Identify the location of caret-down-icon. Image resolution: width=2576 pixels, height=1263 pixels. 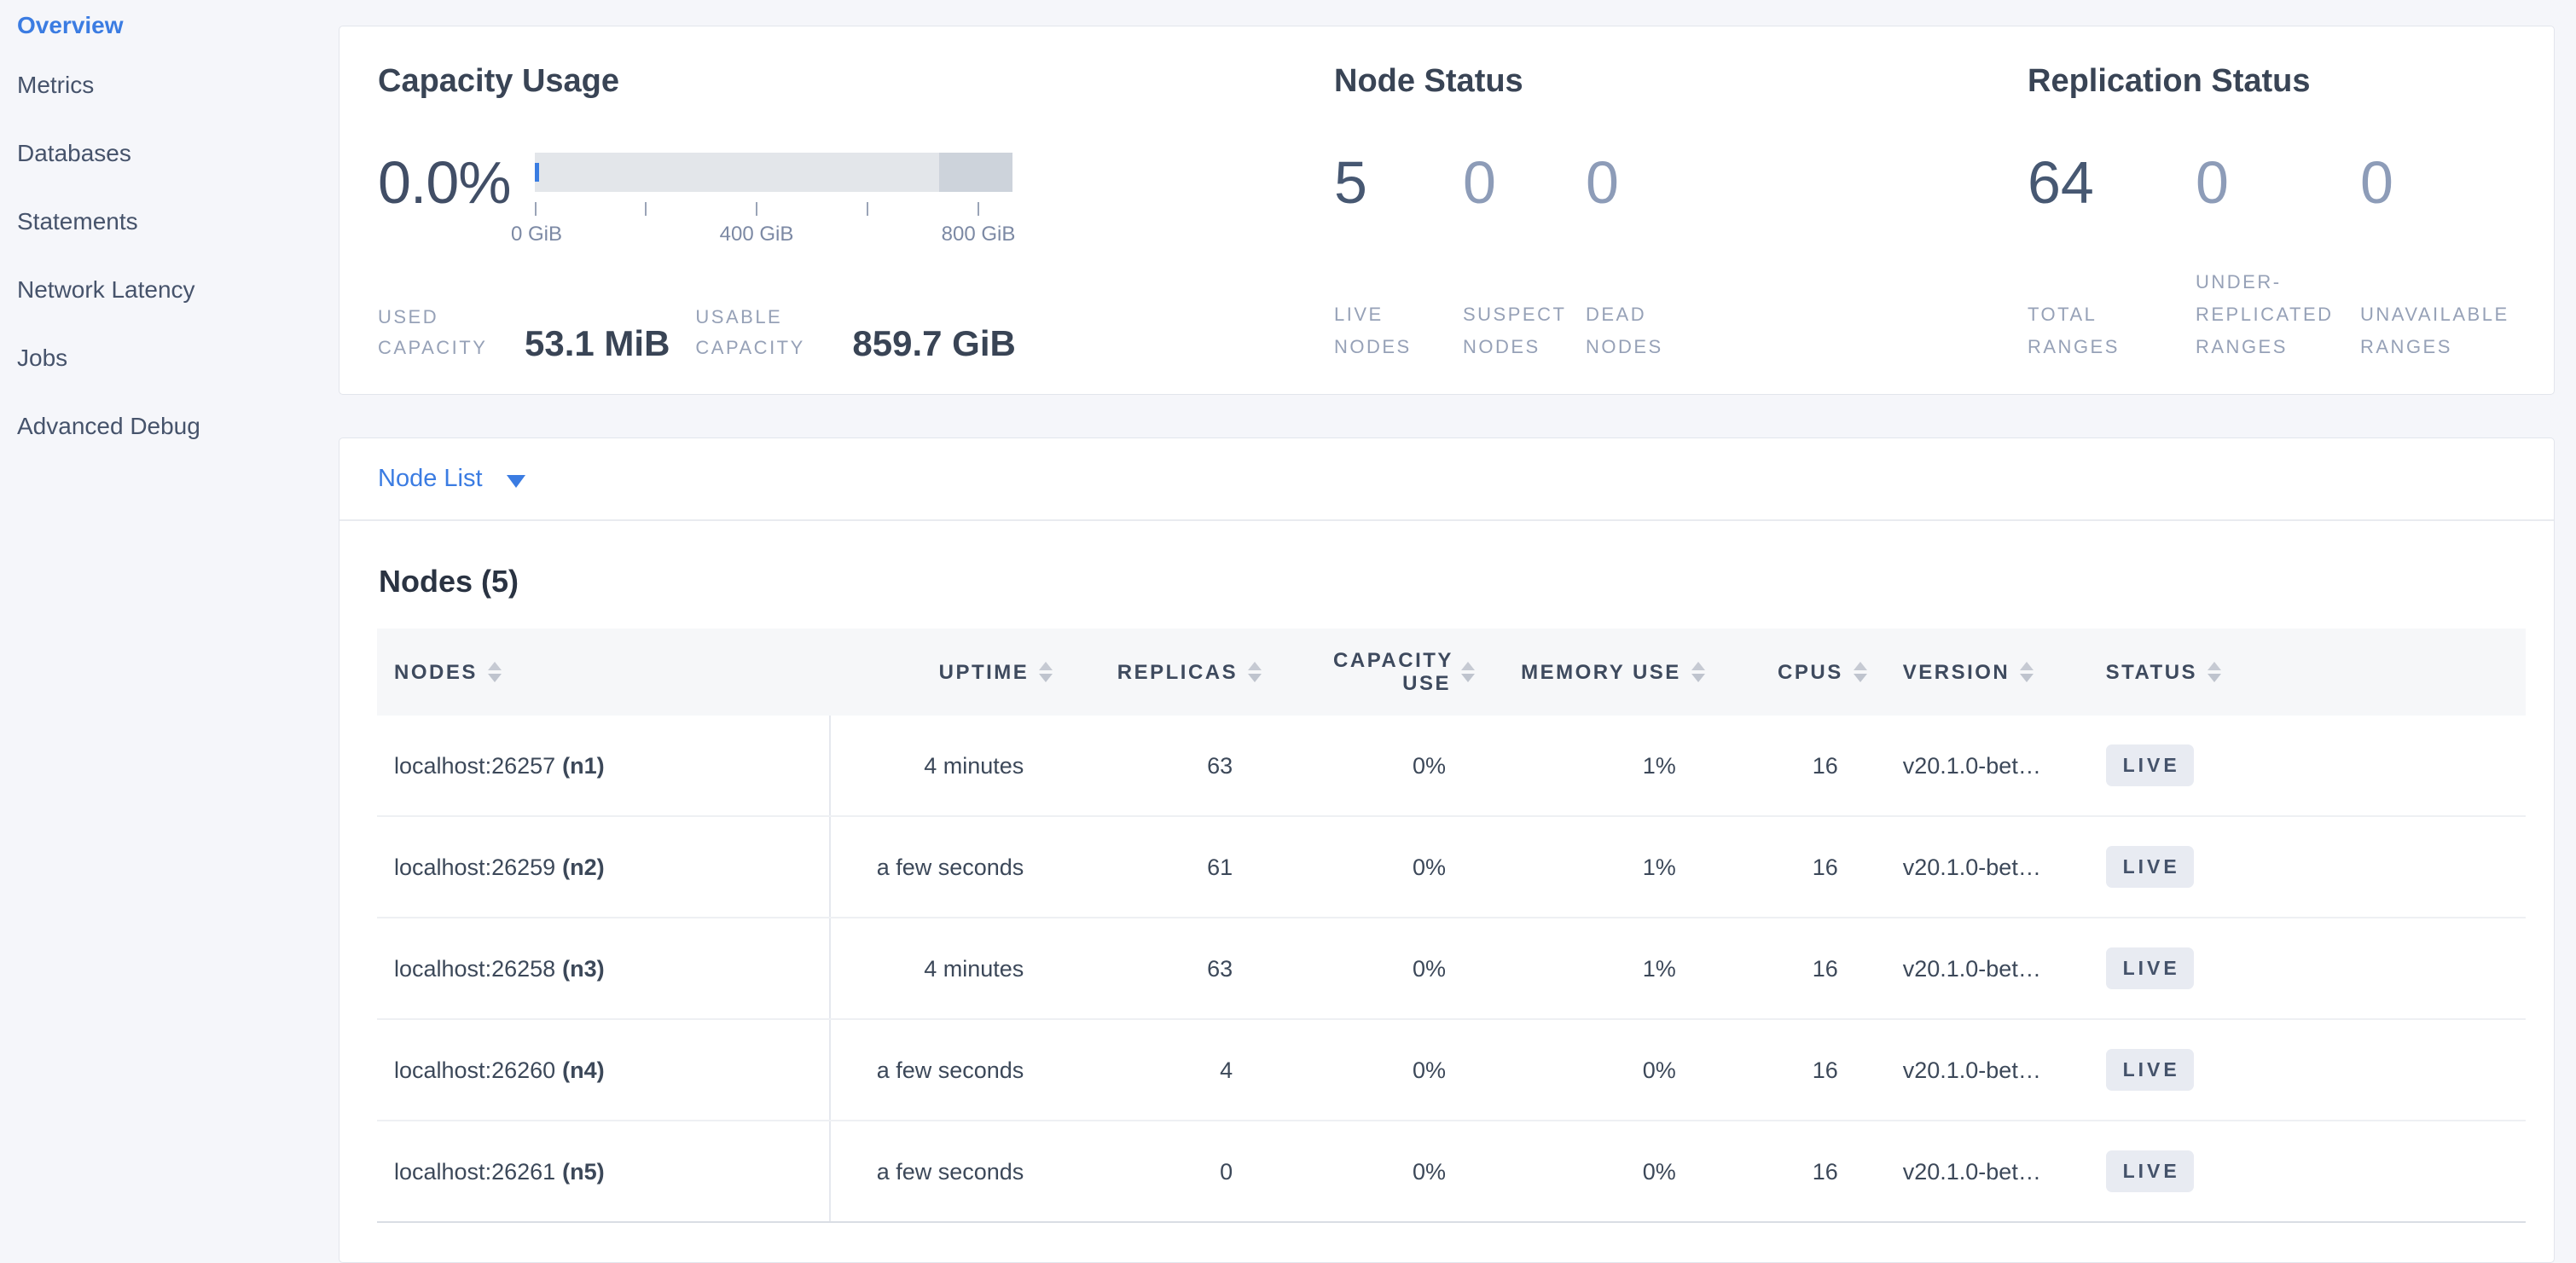
(515, 482).